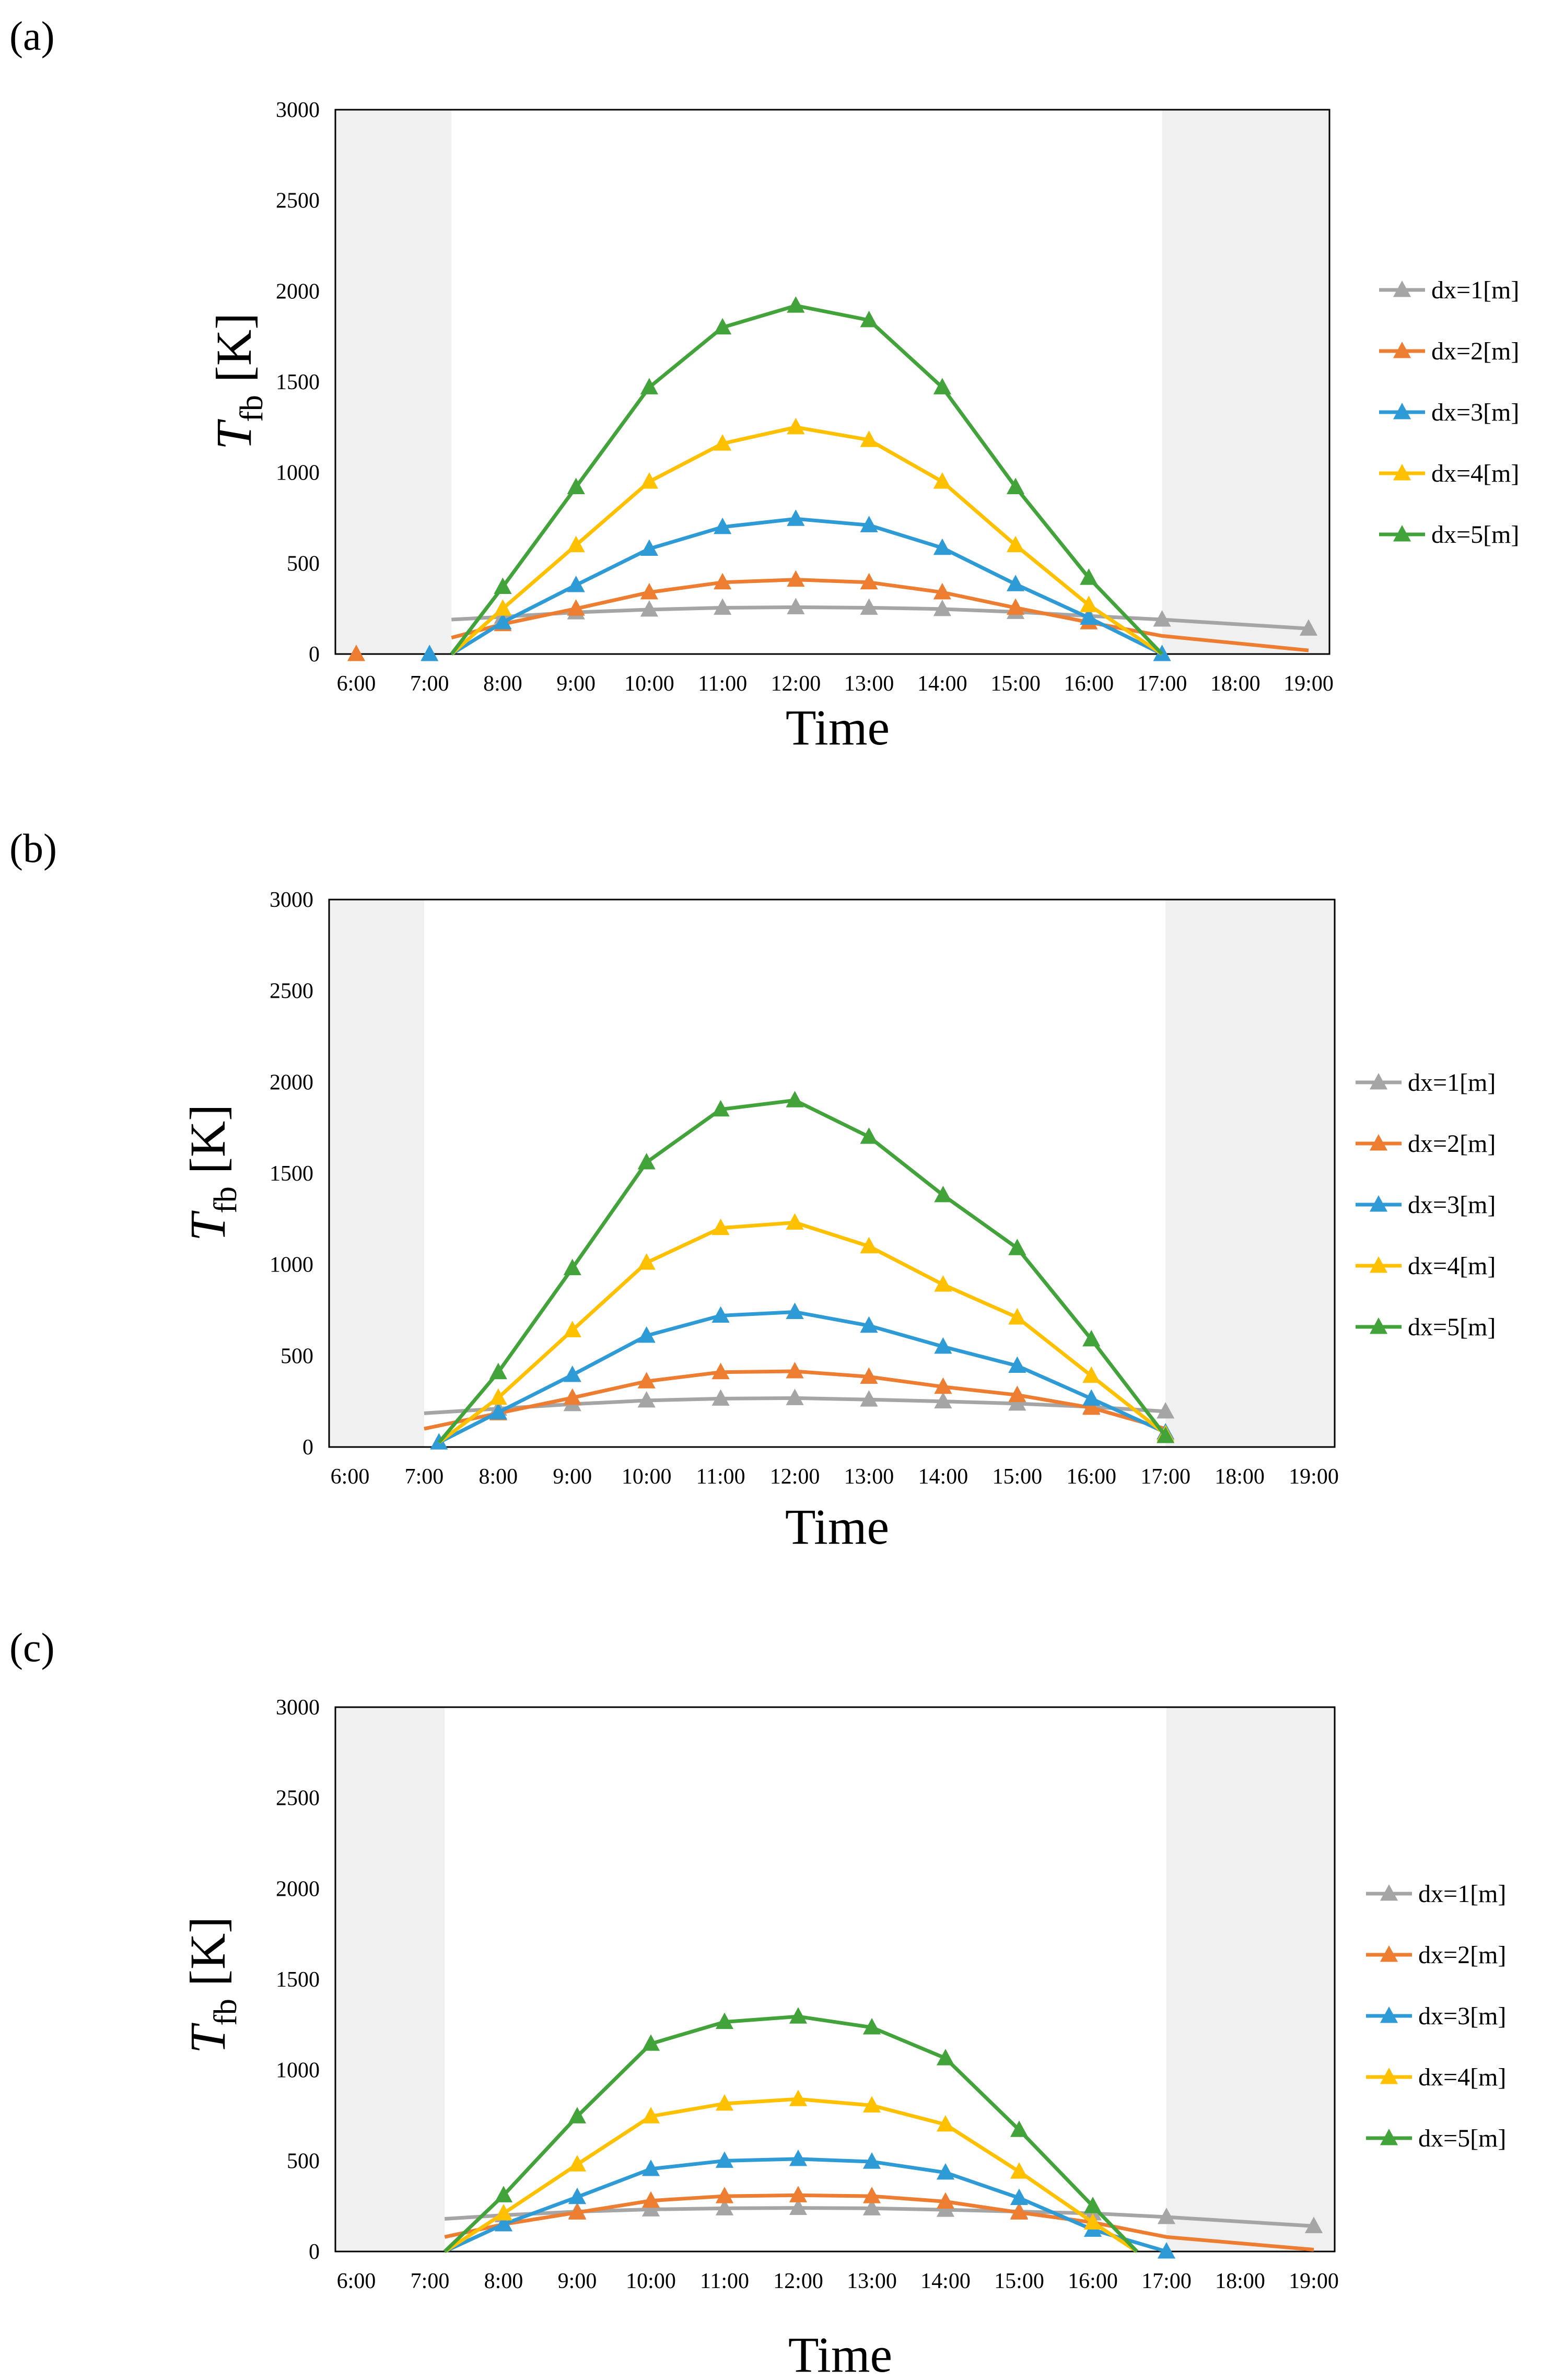 The width and height of the screenshot is (1564, 2380). I want to click on y-tick-label: 1000, so click(298, 2071).